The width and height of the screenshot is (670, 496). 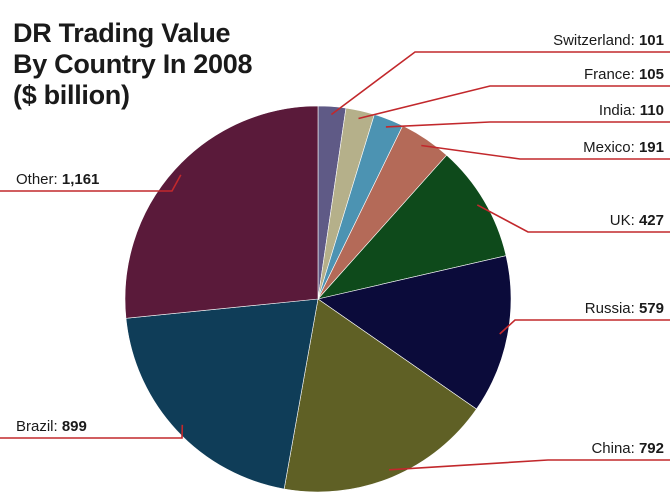 What do you see at coordinates (133, 64) in the screenshot?
I see `chart-title-line-2: By Country In 2008` at bounding box center [133, 64].